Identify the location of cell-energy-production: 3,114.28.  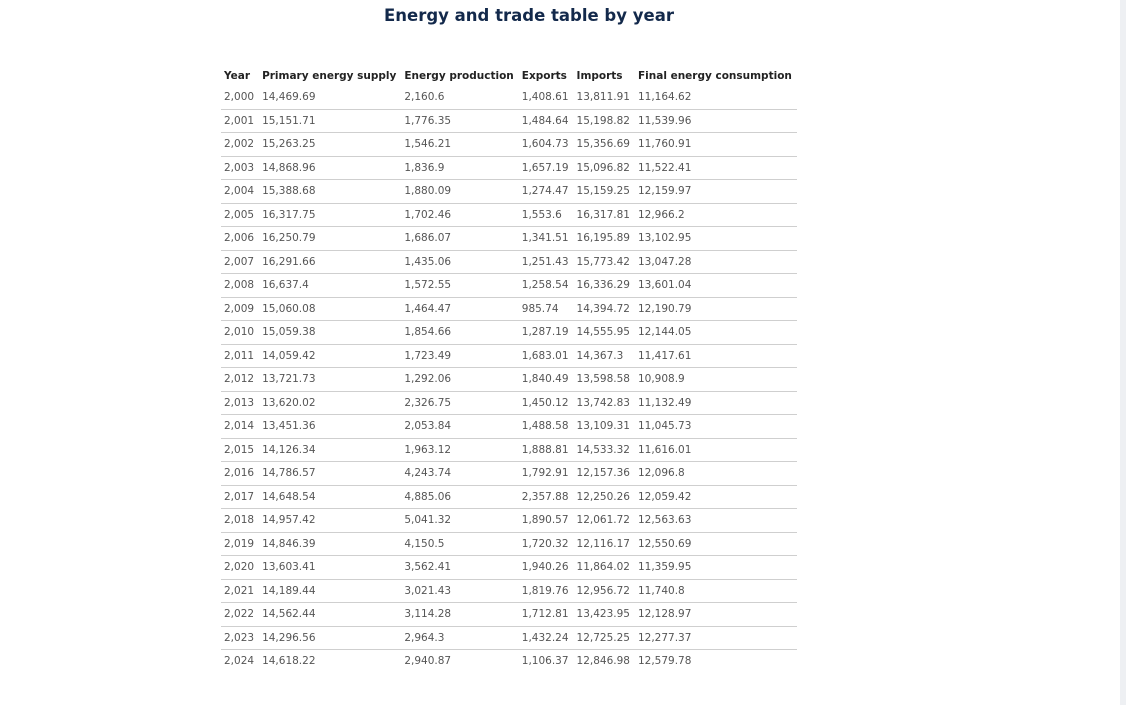
(460, 614).